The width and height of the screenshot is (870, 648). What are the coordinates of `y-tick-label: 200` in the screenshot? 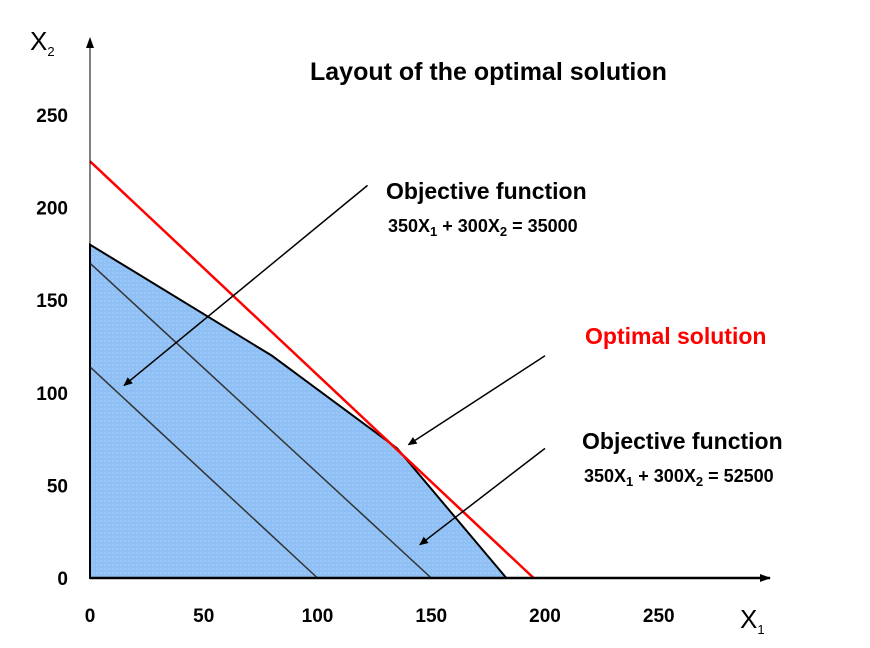 It's located at (52, 209).